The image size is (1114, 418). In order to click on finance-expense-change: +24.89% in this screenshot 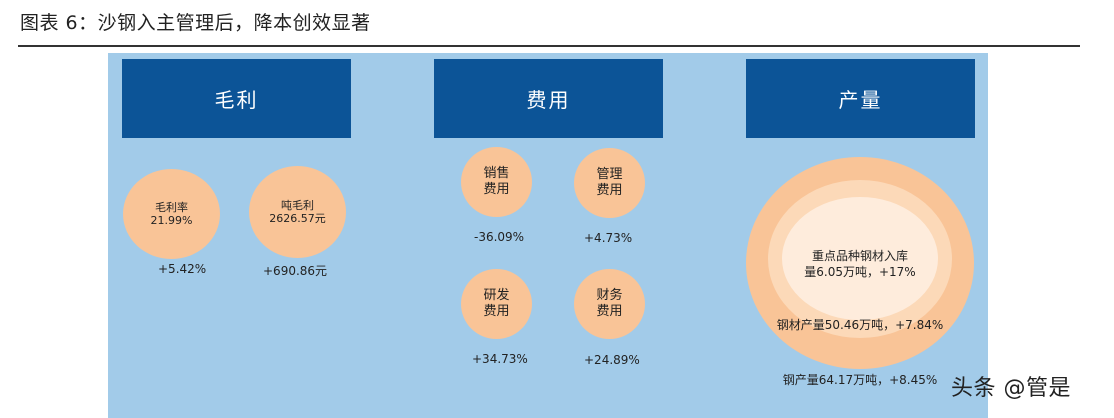, I will do `click(612, 360)`.